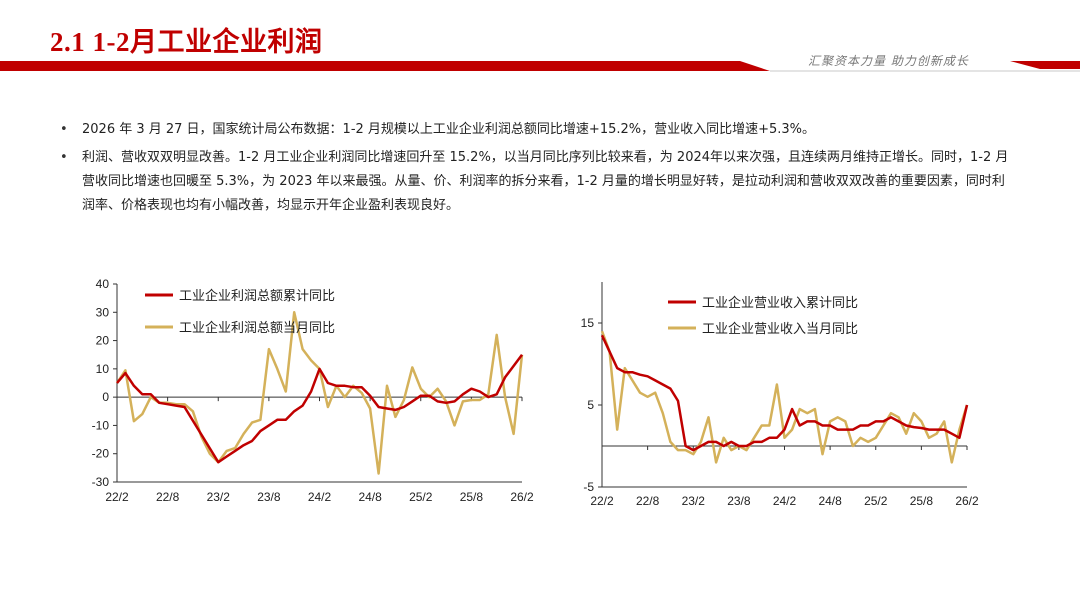  I want to click on y-tick-label: 5, so click(590, 405).